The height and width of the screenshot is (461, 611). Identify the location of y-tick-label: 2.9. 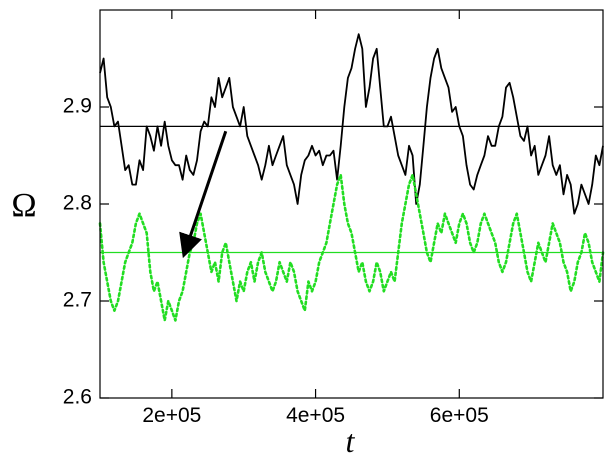
(77, 106).